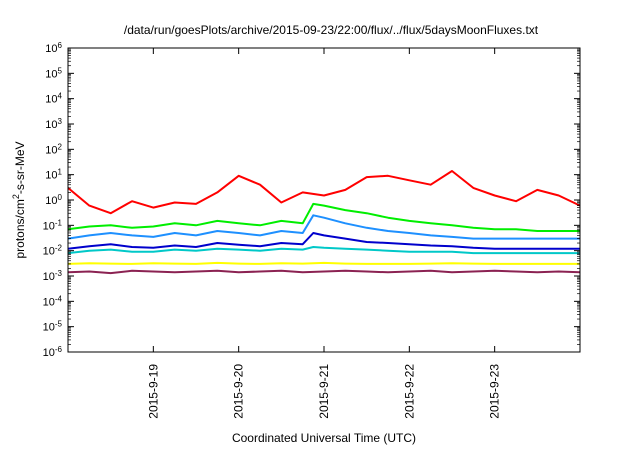 This screenshot has width=640, height=453. I want to click on y-tick-label: 10⁰, so click(53, 200).